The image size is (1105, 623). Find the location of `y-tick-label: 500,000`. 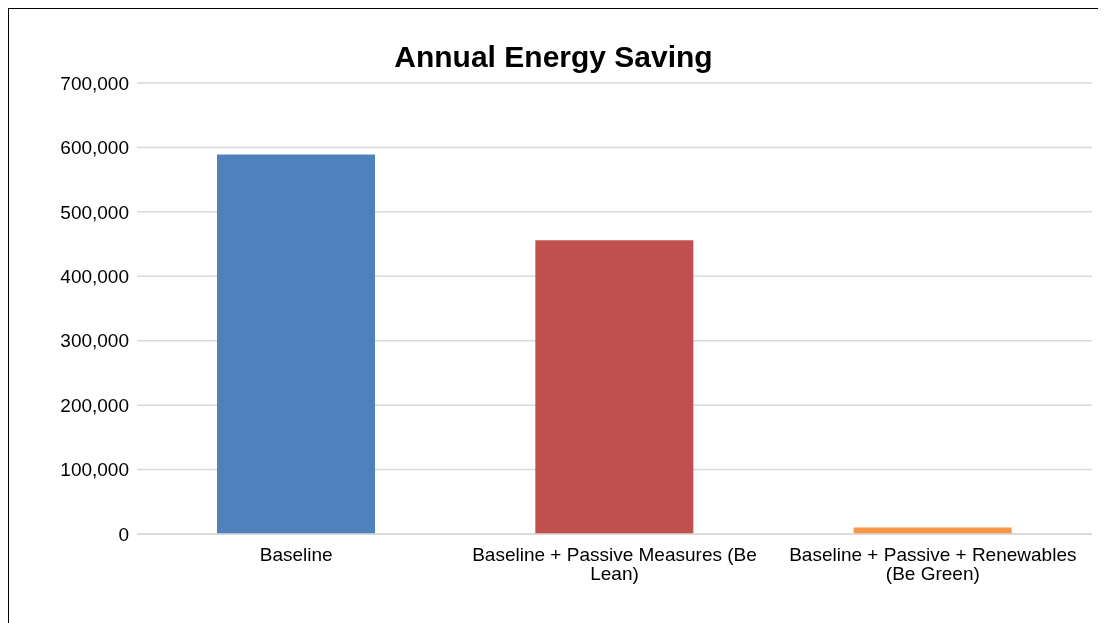

y-tick-label: 500,000 is located at coordinates (94, 212).